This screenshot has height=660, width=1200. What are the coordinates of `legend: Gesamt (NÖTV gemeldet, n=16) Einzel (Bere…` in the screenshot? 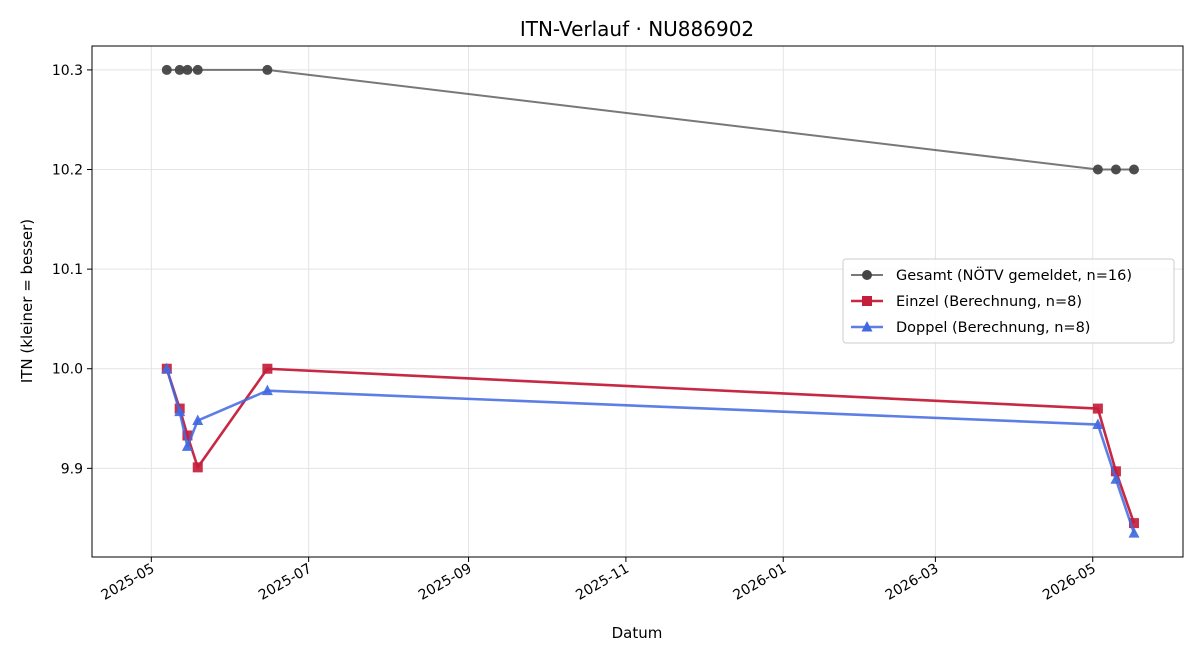 It's located at (1008, 301).